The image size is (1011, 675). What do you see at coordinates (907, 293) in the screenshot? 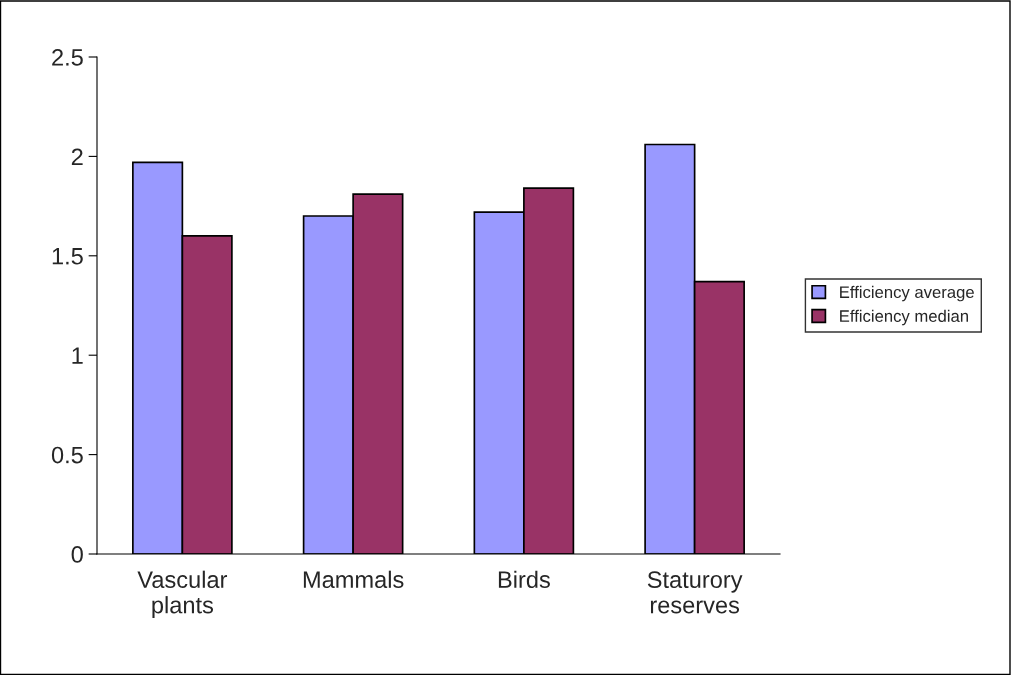
I see `legend-label: Efficiency average` at bounding box center [907, 293].